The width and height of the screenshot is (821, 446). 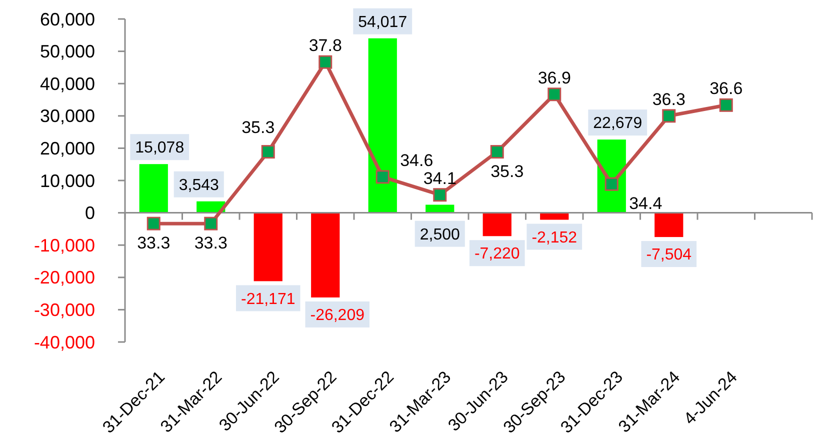 I want to click on data-label: 54,017, so click(x=383, y=22).